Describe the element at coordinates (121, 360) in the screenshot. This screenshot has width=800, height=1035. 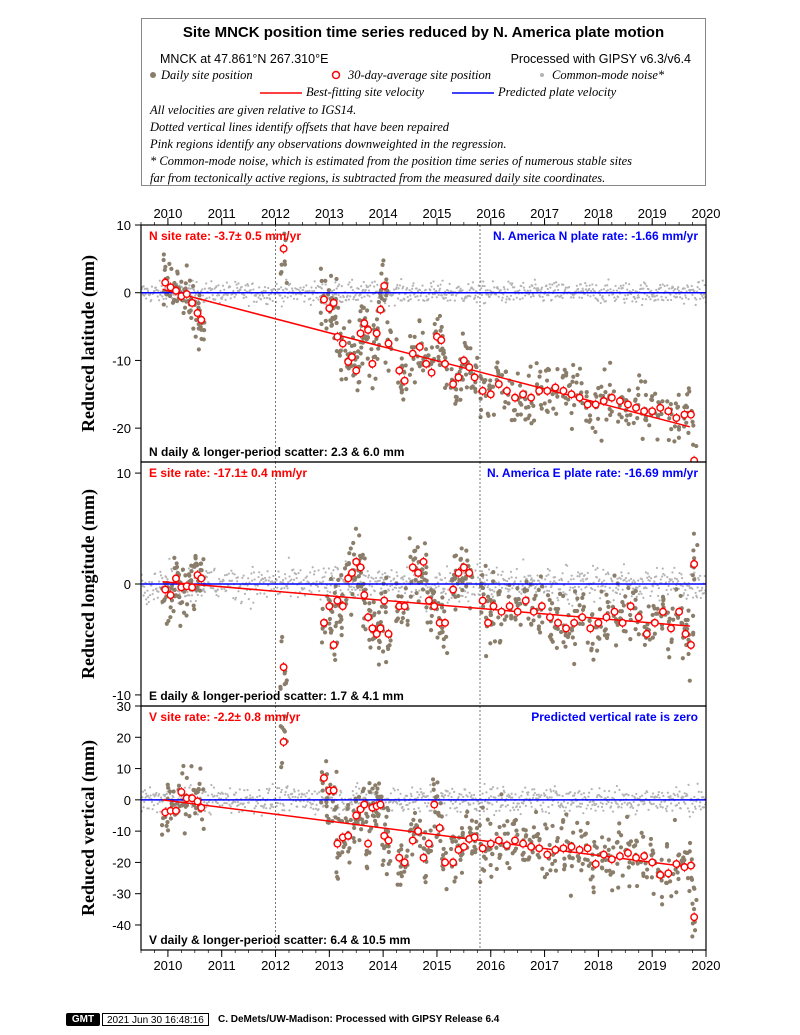
I see `y-tick-label: -10` at that location.